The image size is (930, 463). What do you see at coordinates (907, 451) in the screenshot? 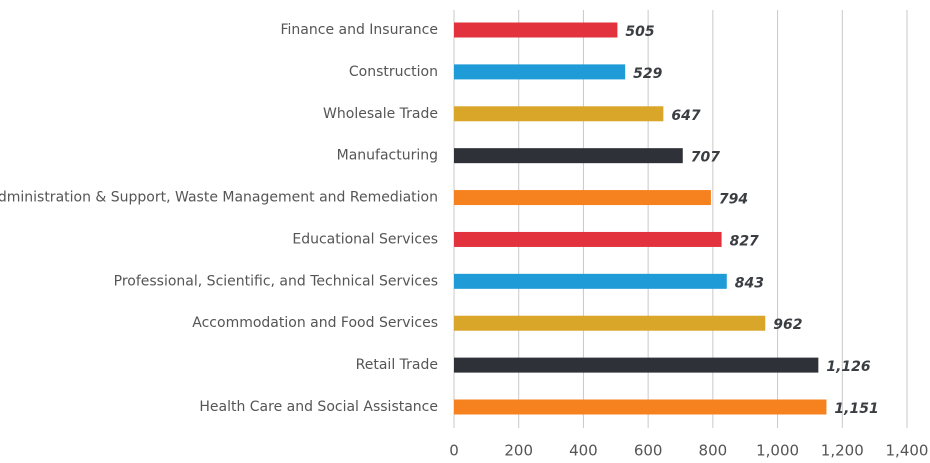
I see `x-tick-label: 1,400` at bounding box center [907, 451].